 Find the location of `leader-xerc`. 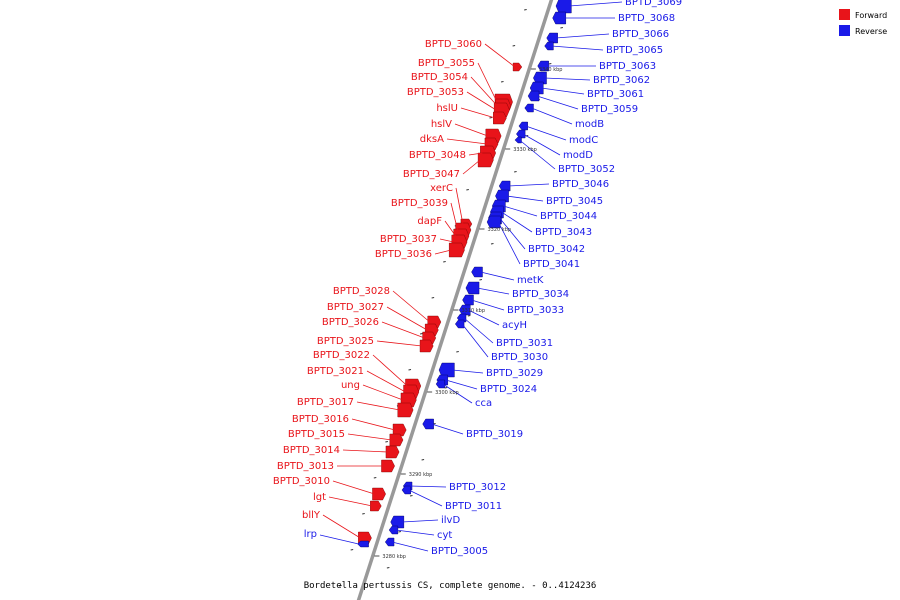

leader-xerc is located at coordinates (459, 206).